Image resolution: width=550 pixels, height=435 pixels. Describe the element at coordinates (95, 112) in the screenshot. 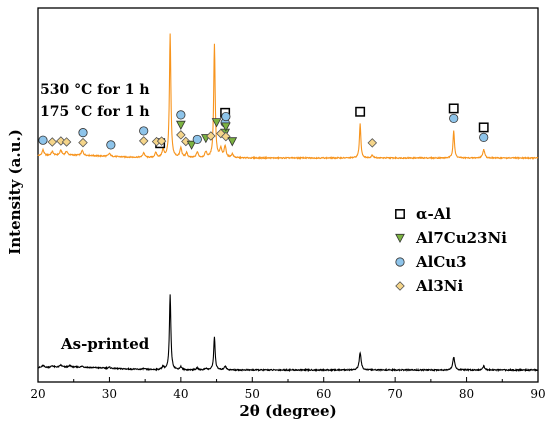

I see `series-label-heat-treated-line-2: 175 °C for 1 h` at that location.